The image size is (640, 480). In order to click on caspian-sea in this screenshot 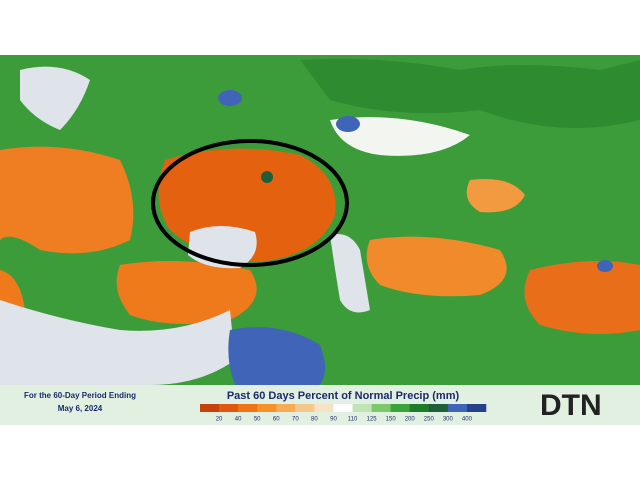, I will do `click(350, 273)`.